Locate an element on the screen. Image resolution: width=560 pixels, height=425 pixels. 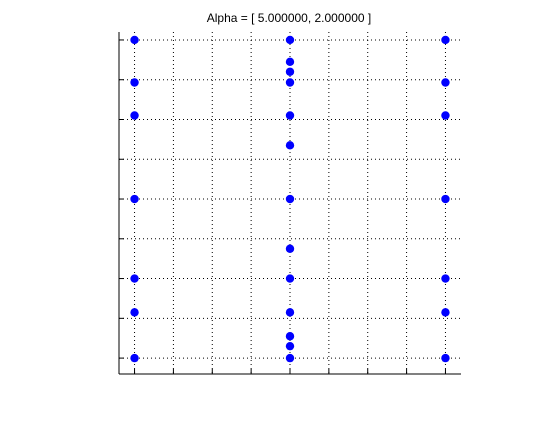
chart-title: Alpha = [ 5.000000, 2.000000 ] is located at coordinates (289, 18).